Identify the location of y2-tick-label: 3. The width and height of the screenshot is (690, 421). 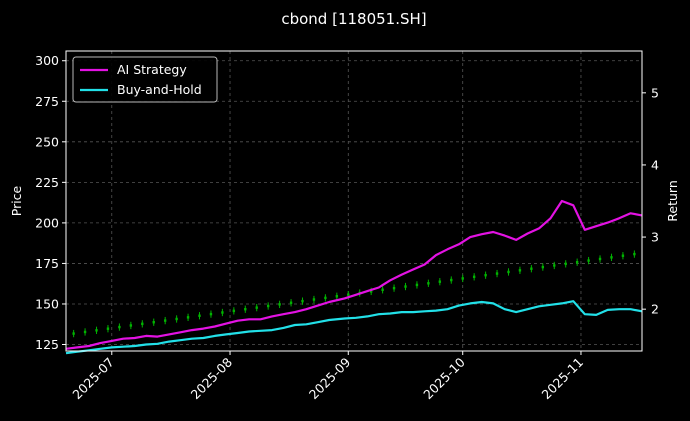
(655, 237).